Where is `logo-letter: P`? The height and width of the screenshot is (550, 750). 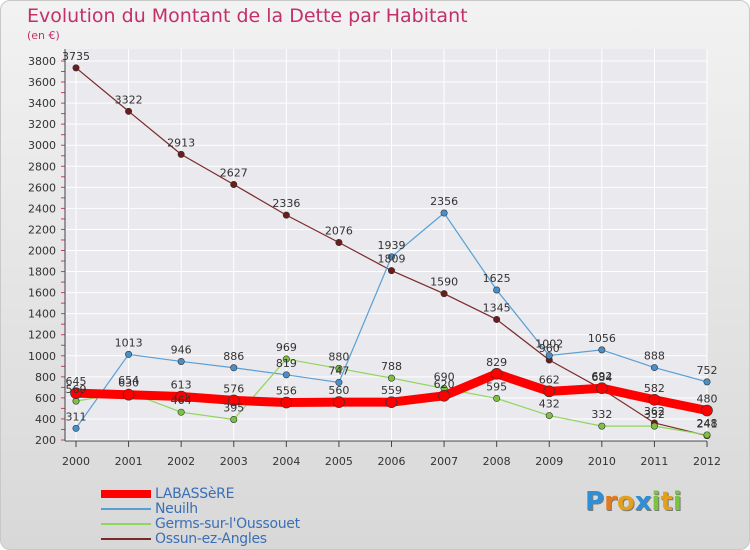
logo-letter: P is located at coordinates (595, 502).